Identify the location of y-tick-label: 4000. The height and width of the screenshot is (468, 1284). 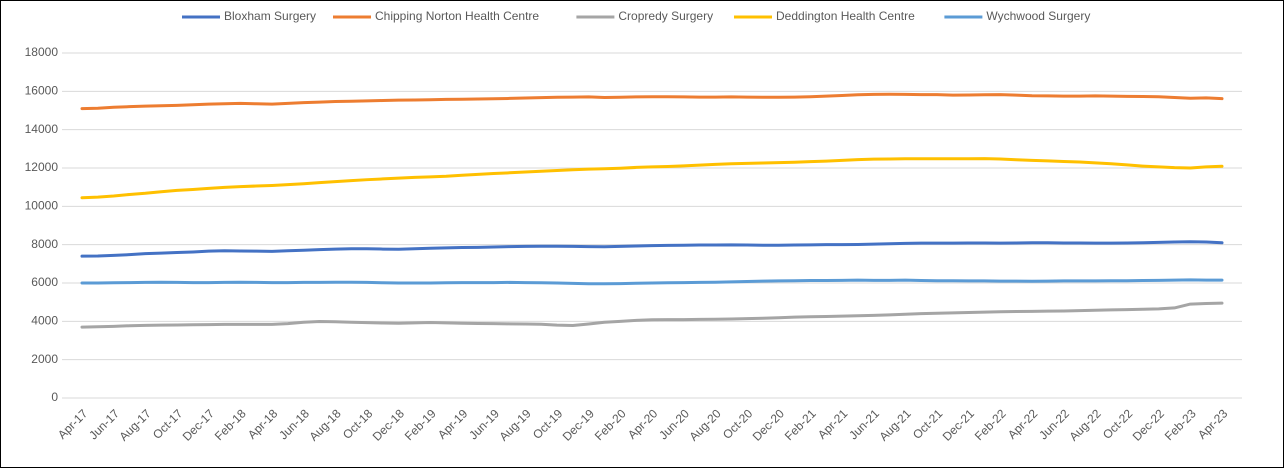
(44, 321).